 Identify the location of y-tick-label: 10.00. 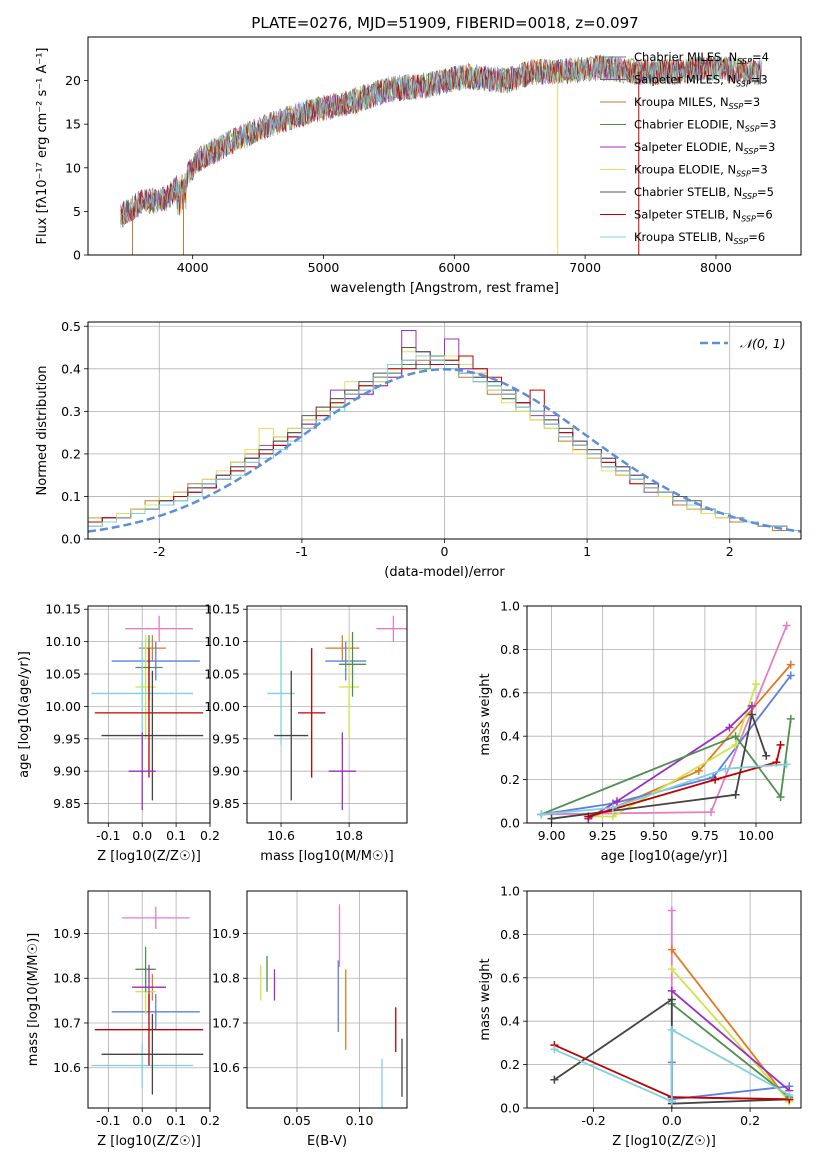
(63, 706).